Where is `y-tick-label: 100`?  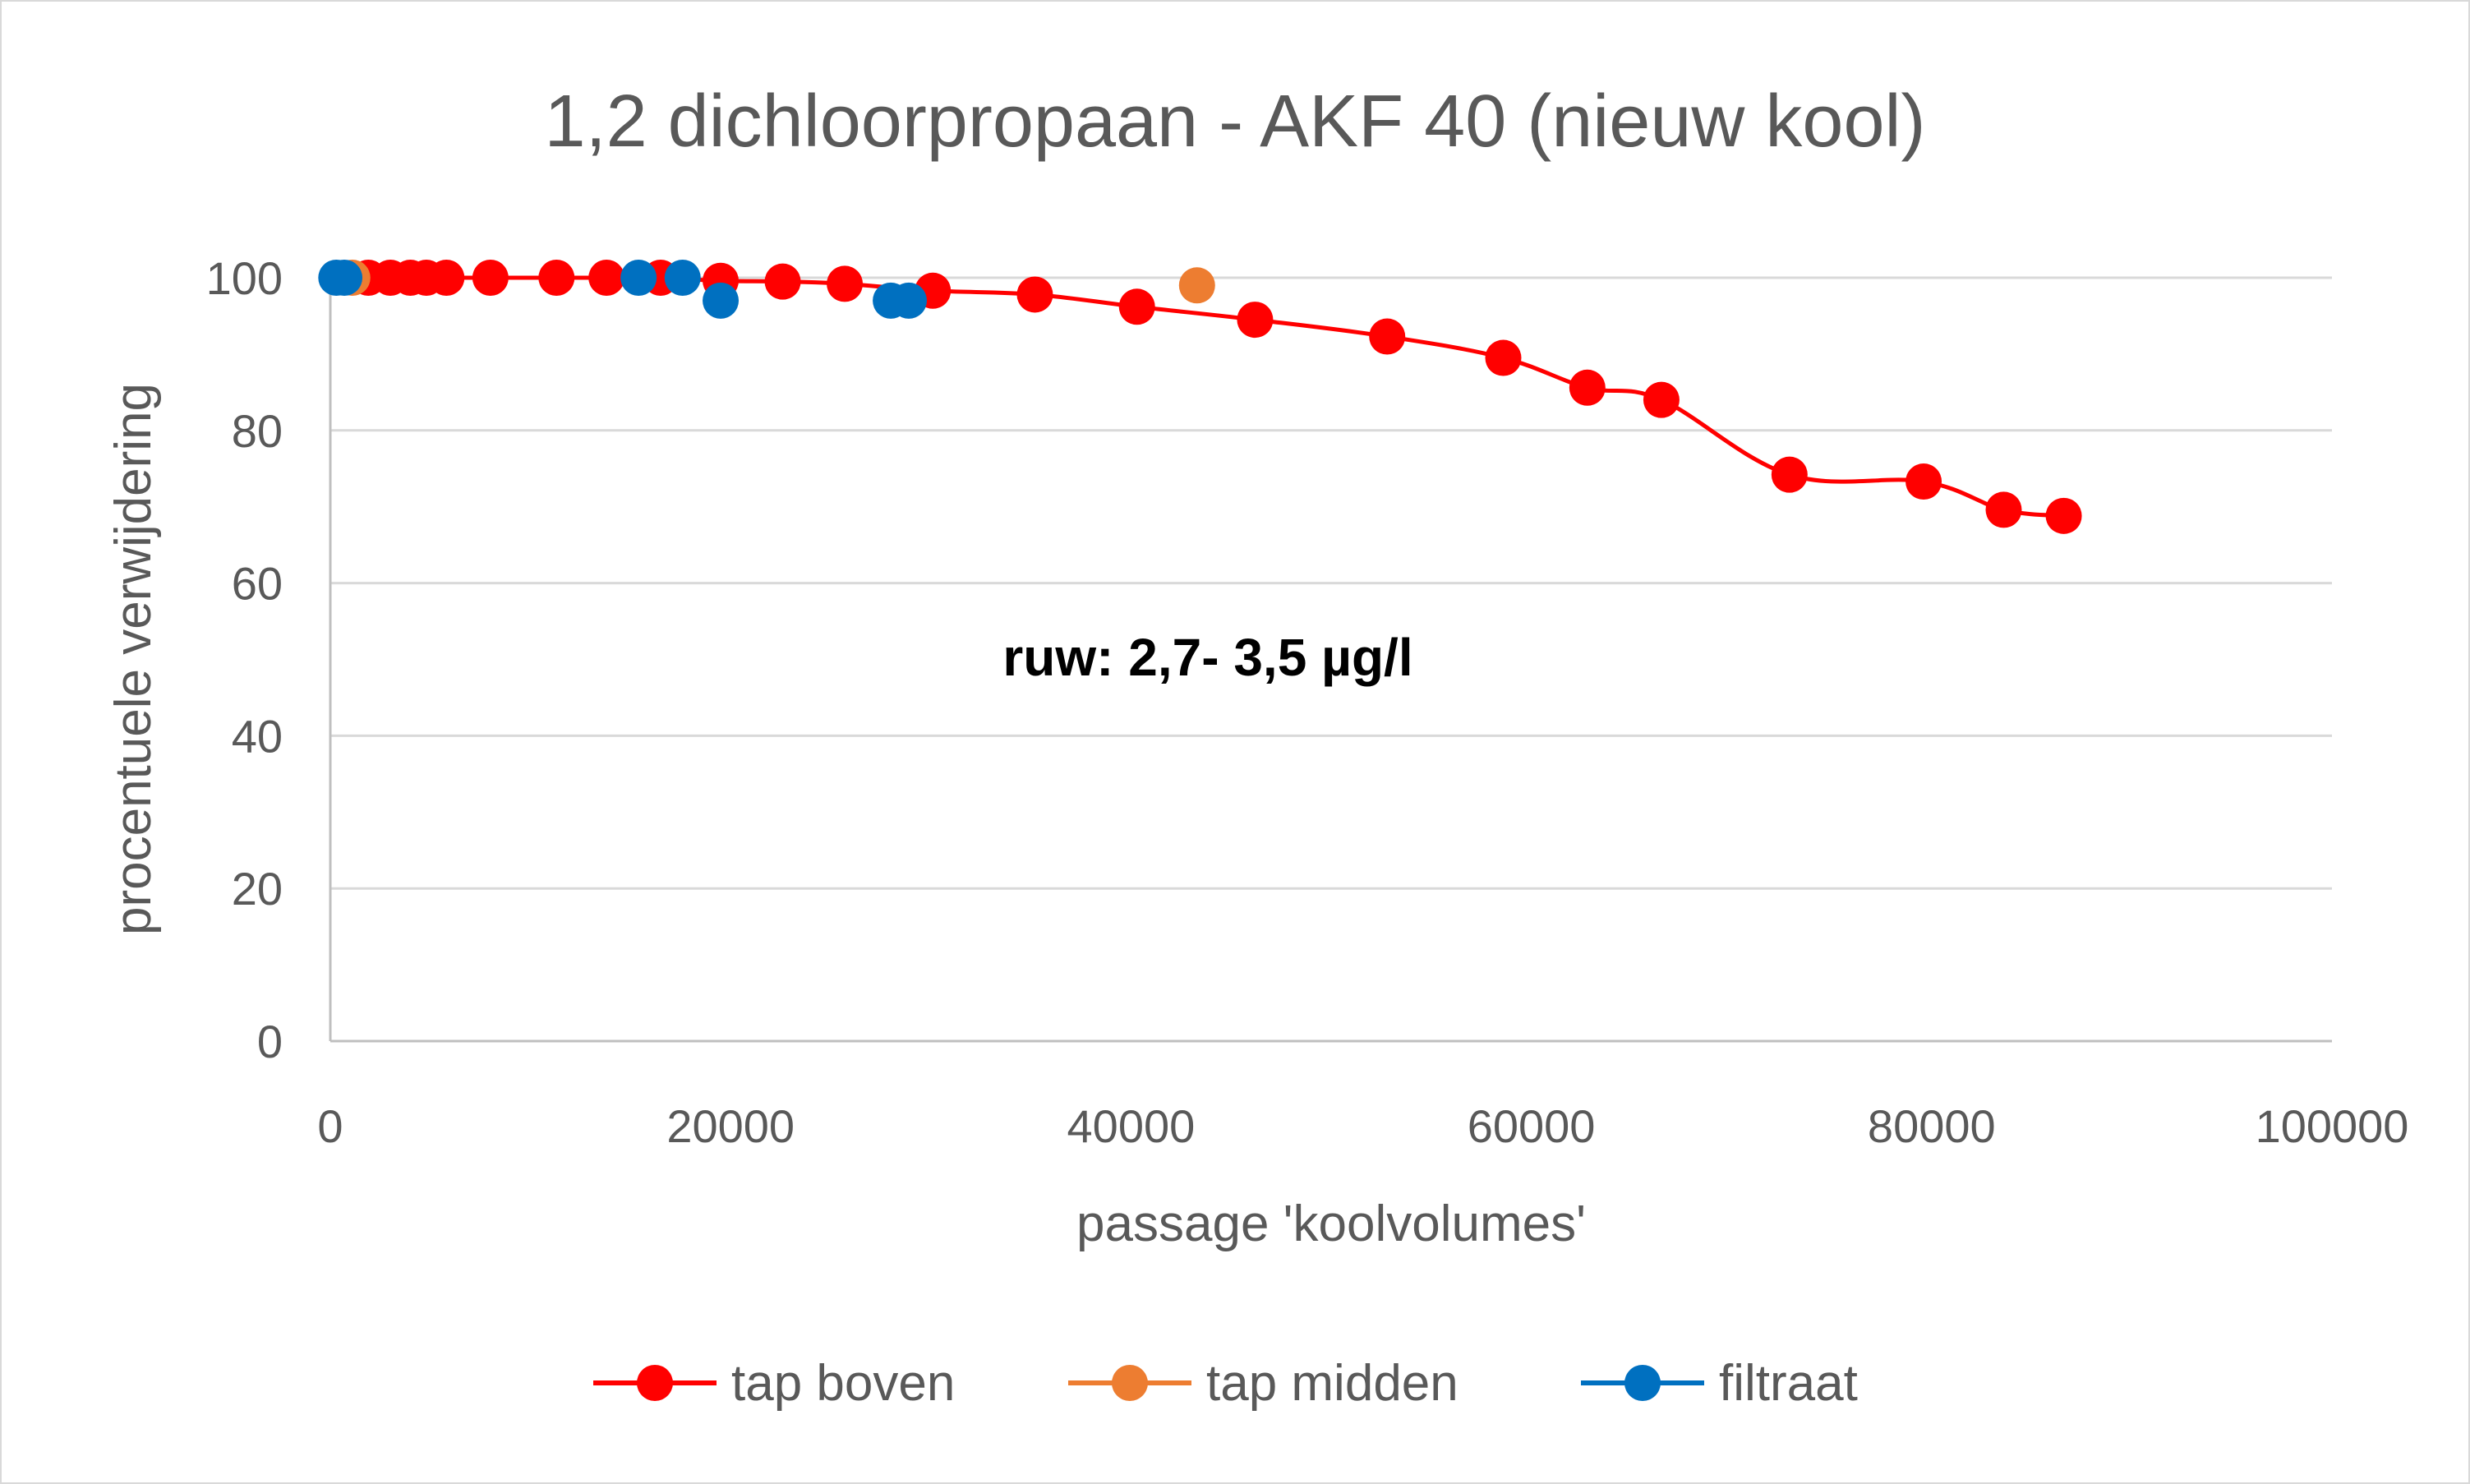
y-tick-label: 100 is located at coordinates (244, 278).